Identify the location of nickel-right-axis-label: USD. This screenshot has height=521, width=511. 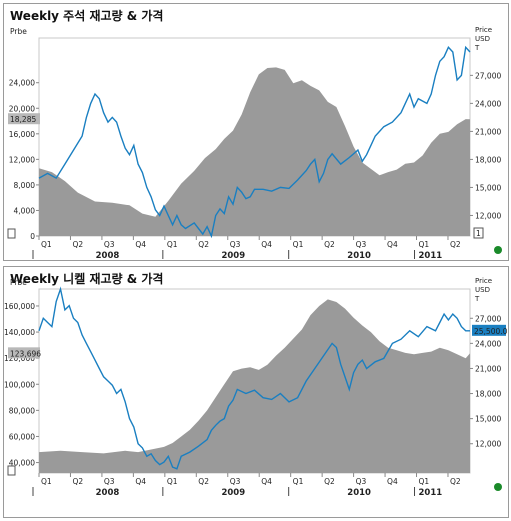
(482, 290).